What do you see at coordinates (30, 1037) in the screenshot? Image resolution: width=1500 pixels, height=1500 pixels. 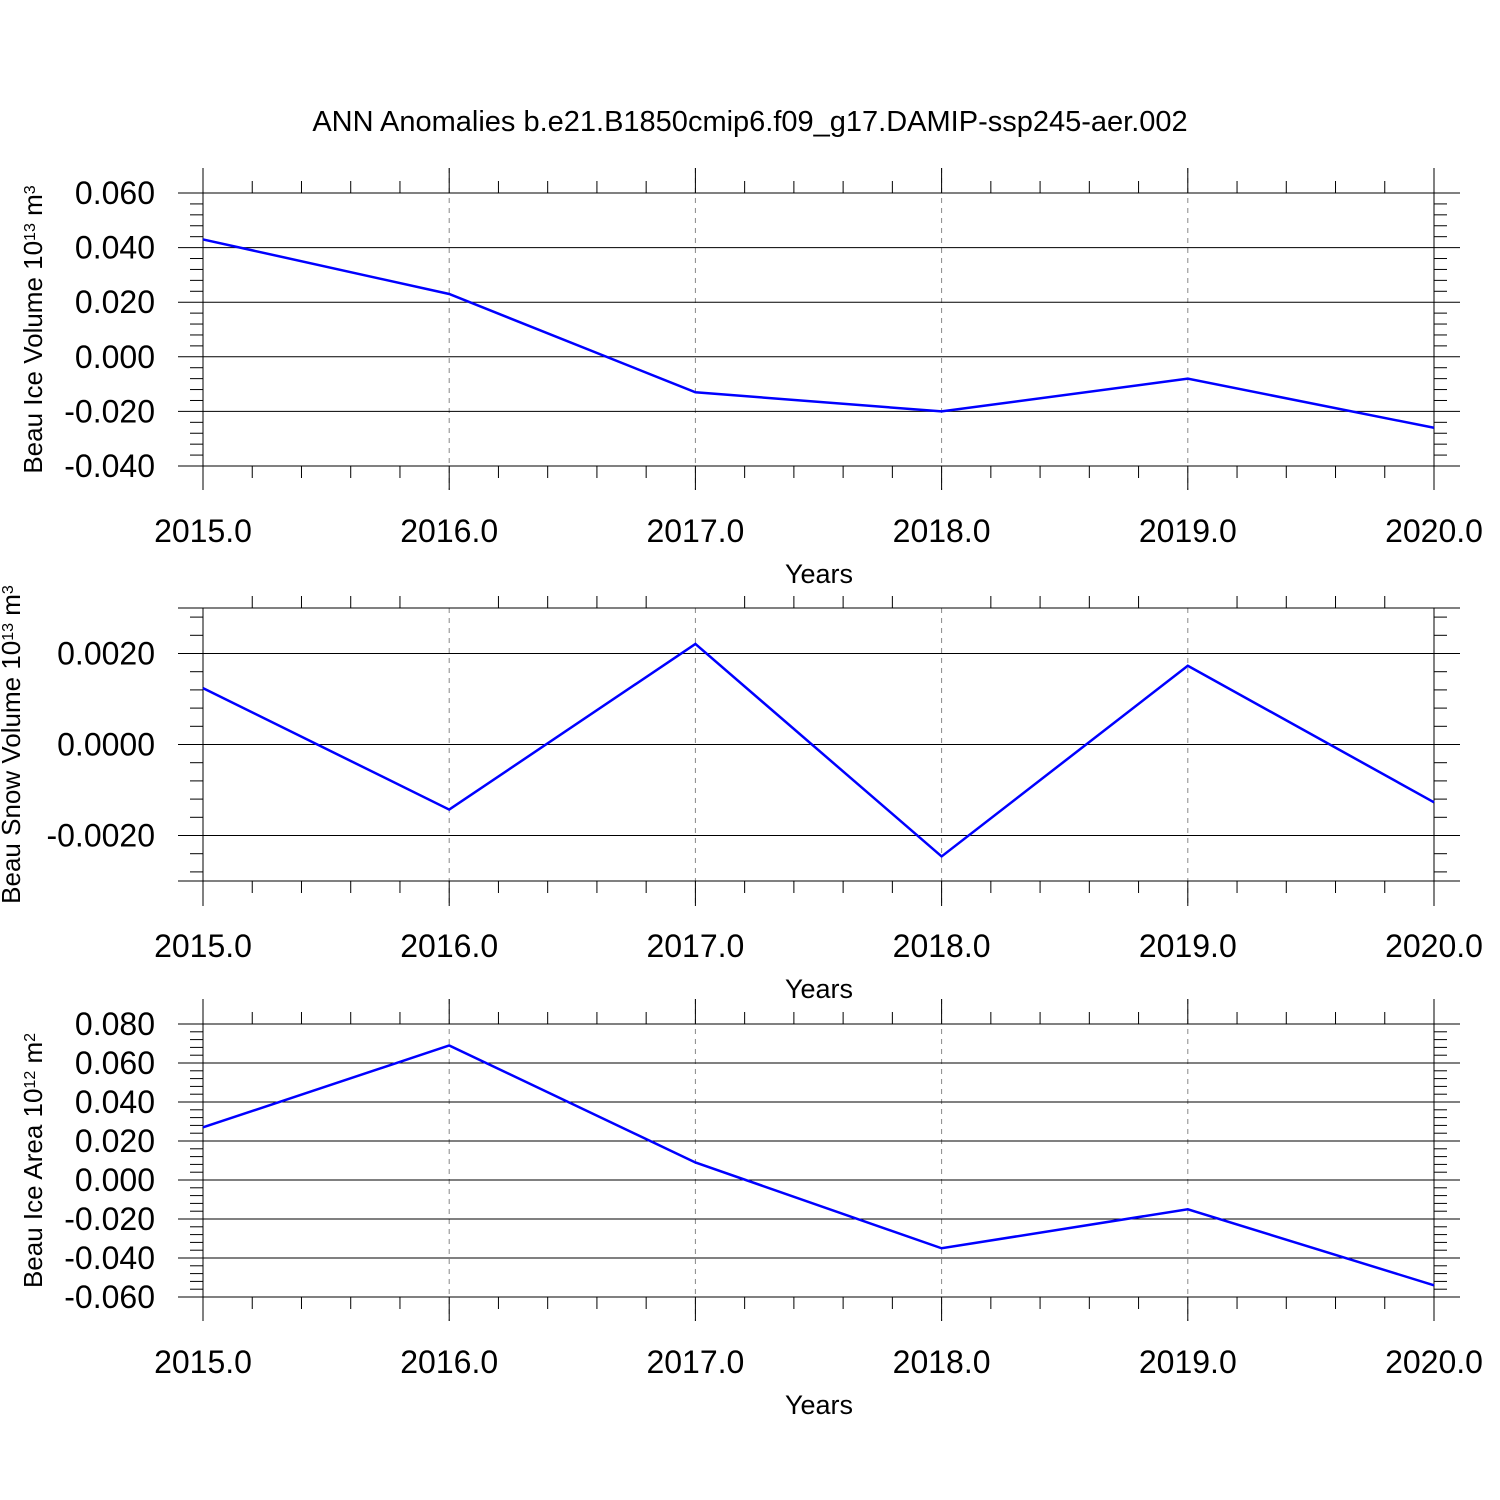 I see `y-axis-label-superscript: 2` at bounding box center [30, 1037].